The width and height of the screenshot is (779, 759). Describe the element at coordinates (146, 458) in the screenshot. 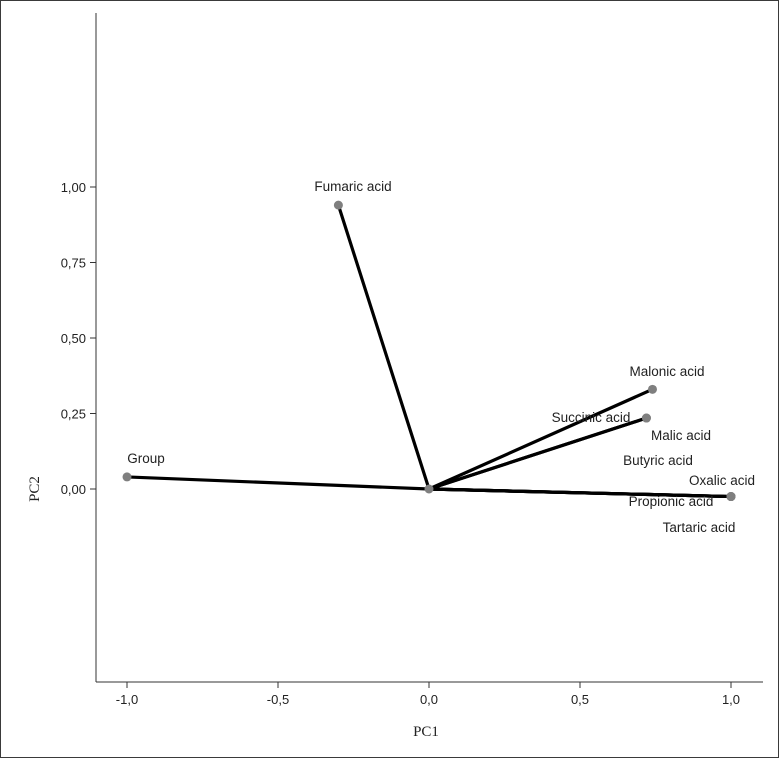

I see `point-label: Group` at that location.